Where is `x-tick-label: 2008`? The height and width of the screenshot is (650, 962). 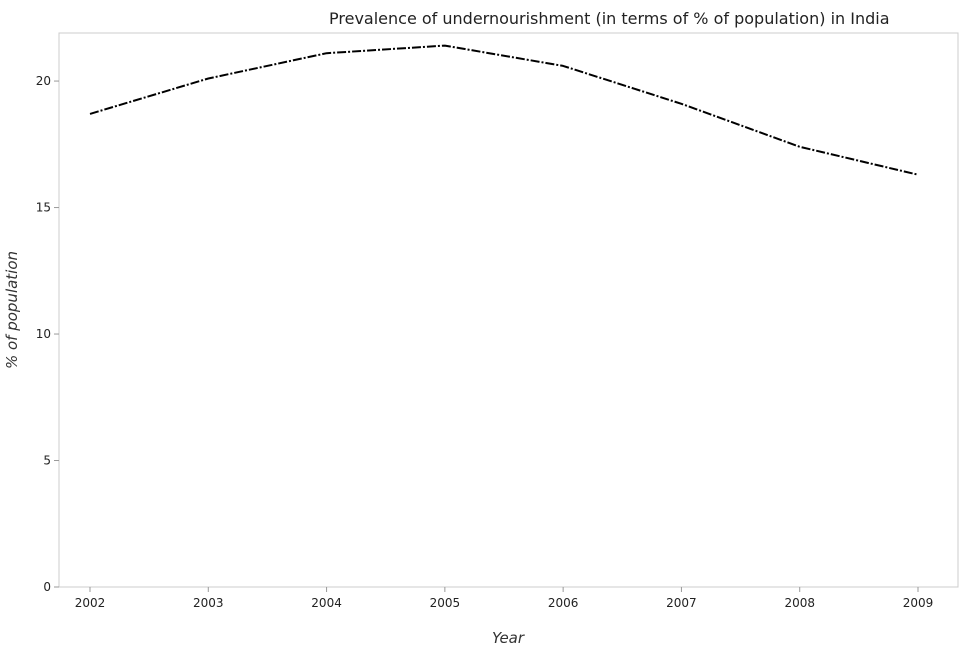
x-tick-label: 2008 is located at coordinates (799, 603).